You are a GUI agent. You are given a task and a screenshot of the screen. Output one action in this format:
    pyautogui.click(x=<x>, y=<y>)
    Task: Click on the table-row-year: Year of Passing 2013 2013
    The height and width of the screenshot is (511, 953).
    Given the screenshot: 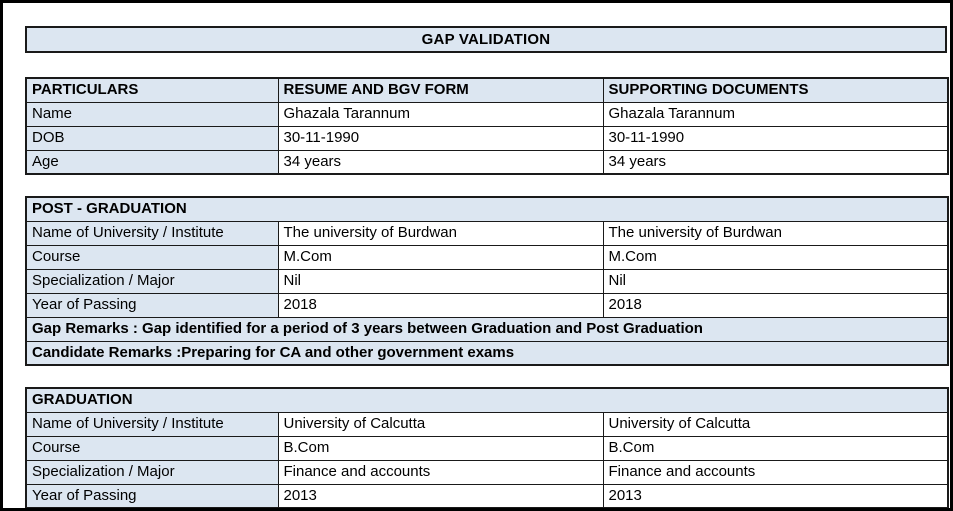 What is the action you would take?
    pyautogui.click(x=487, y=495)
    